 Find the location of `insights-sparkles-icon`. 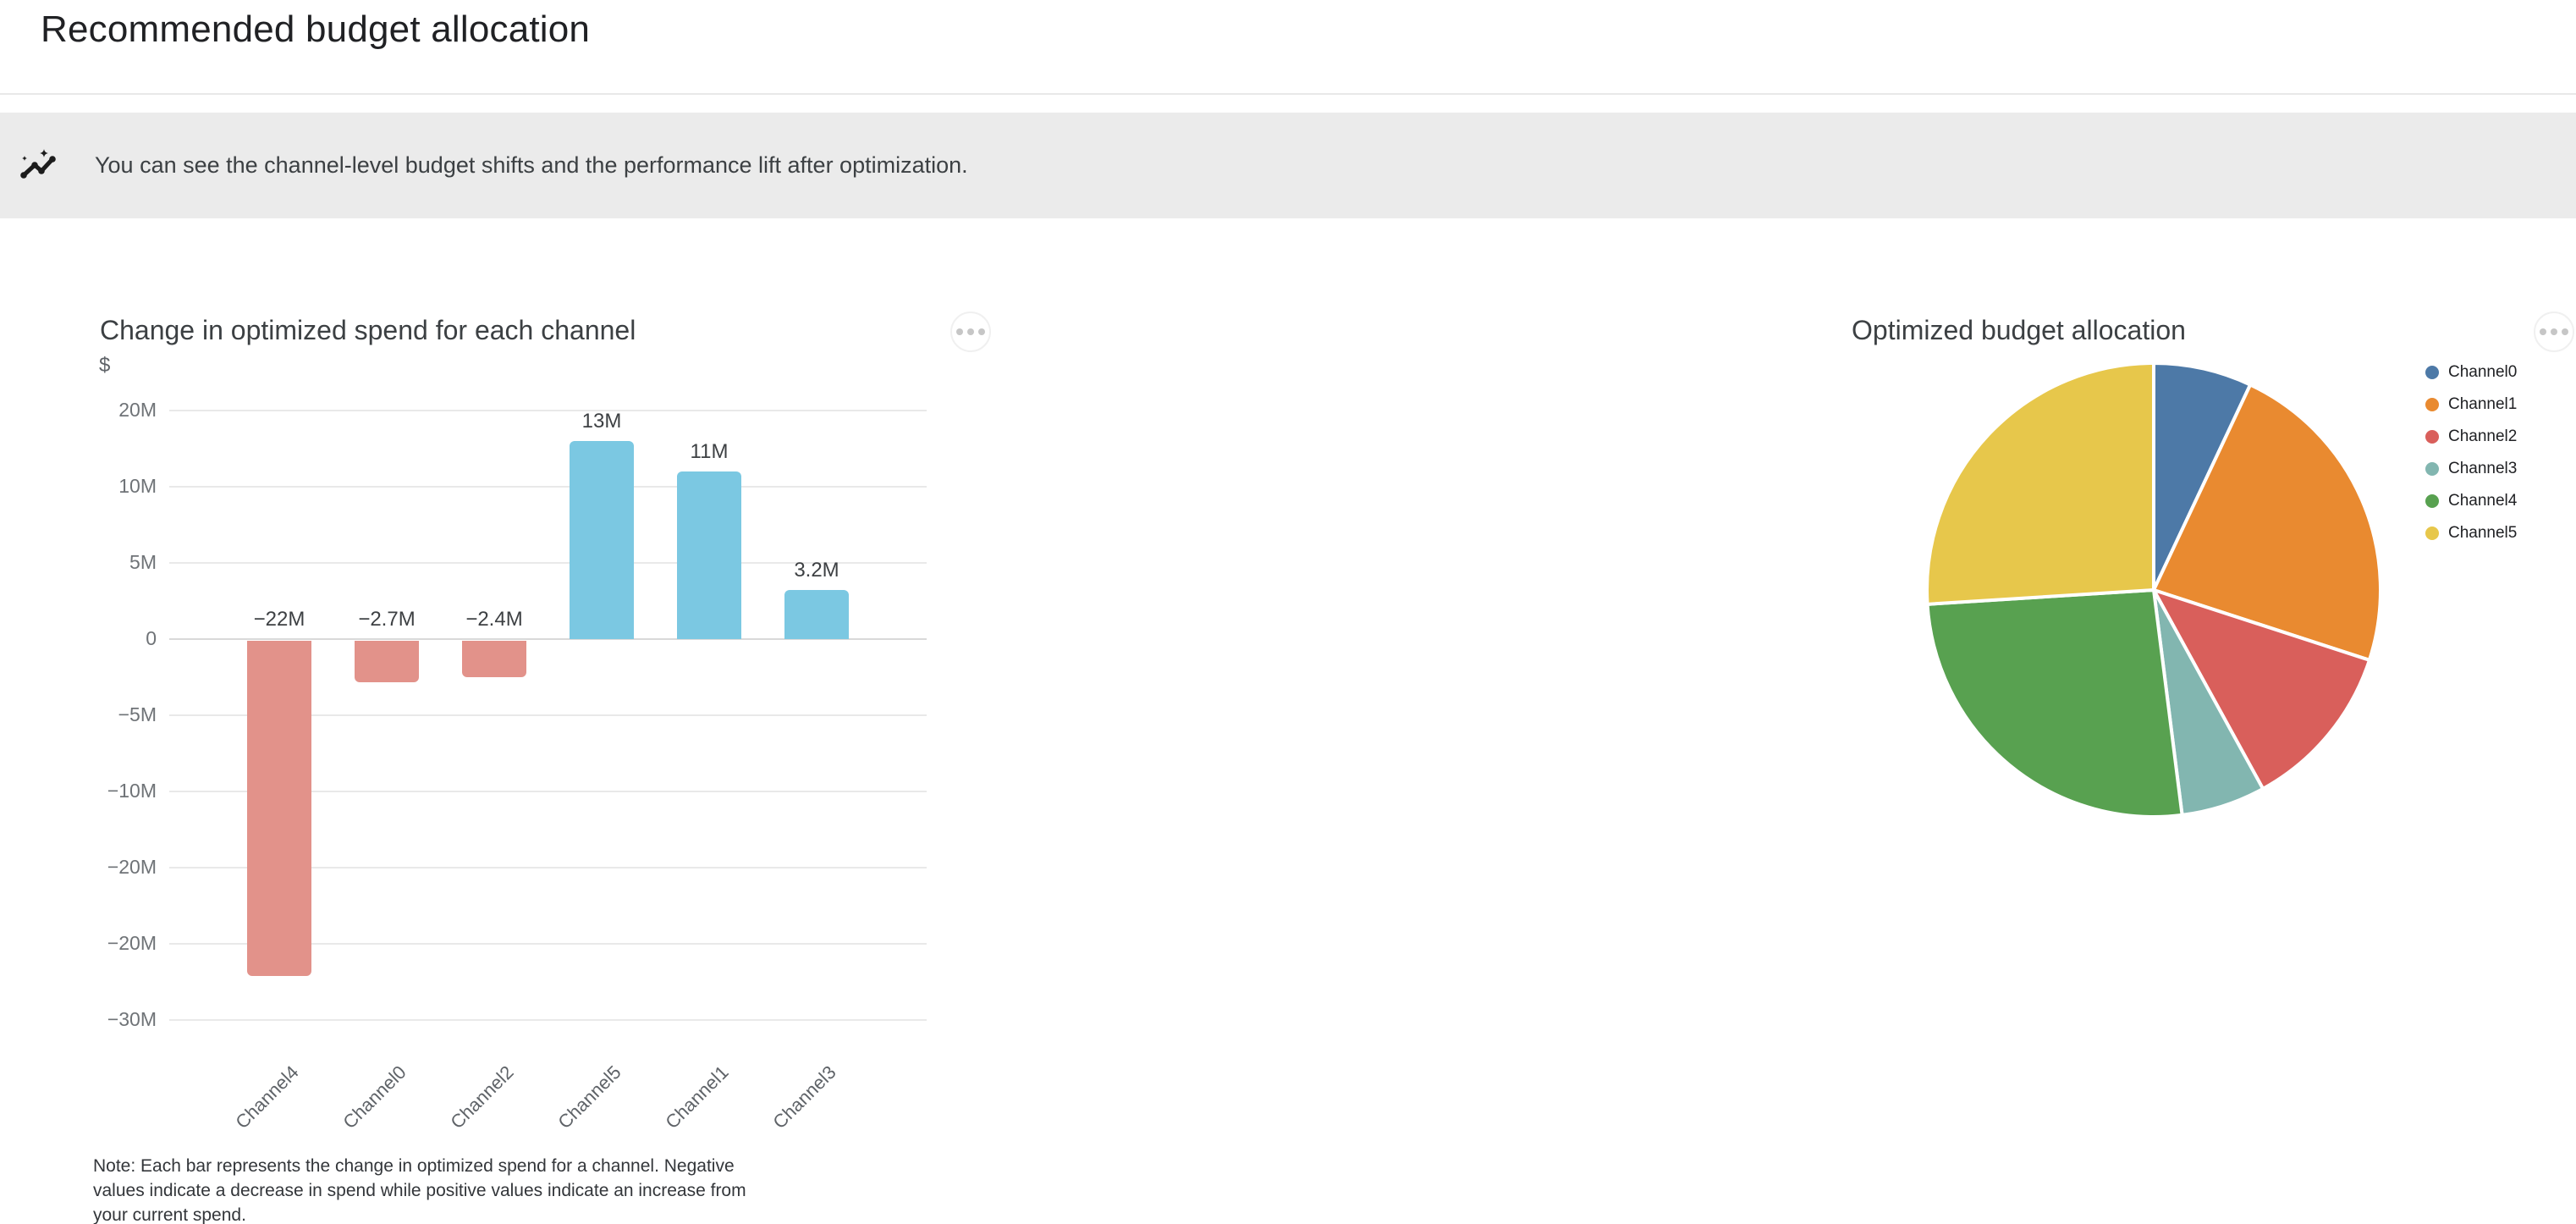

insights-sparkles-icon is located at coordinates (38, 163).